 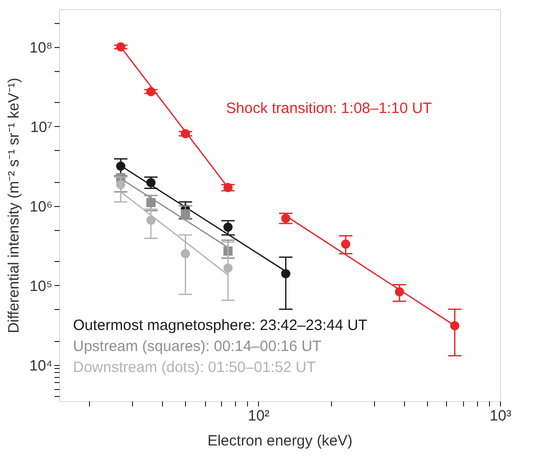 What do you see at coordinates (40, 47) in the screenshot?
I see `y-tick-label: 10⁸` at bounding box center [40, 47].